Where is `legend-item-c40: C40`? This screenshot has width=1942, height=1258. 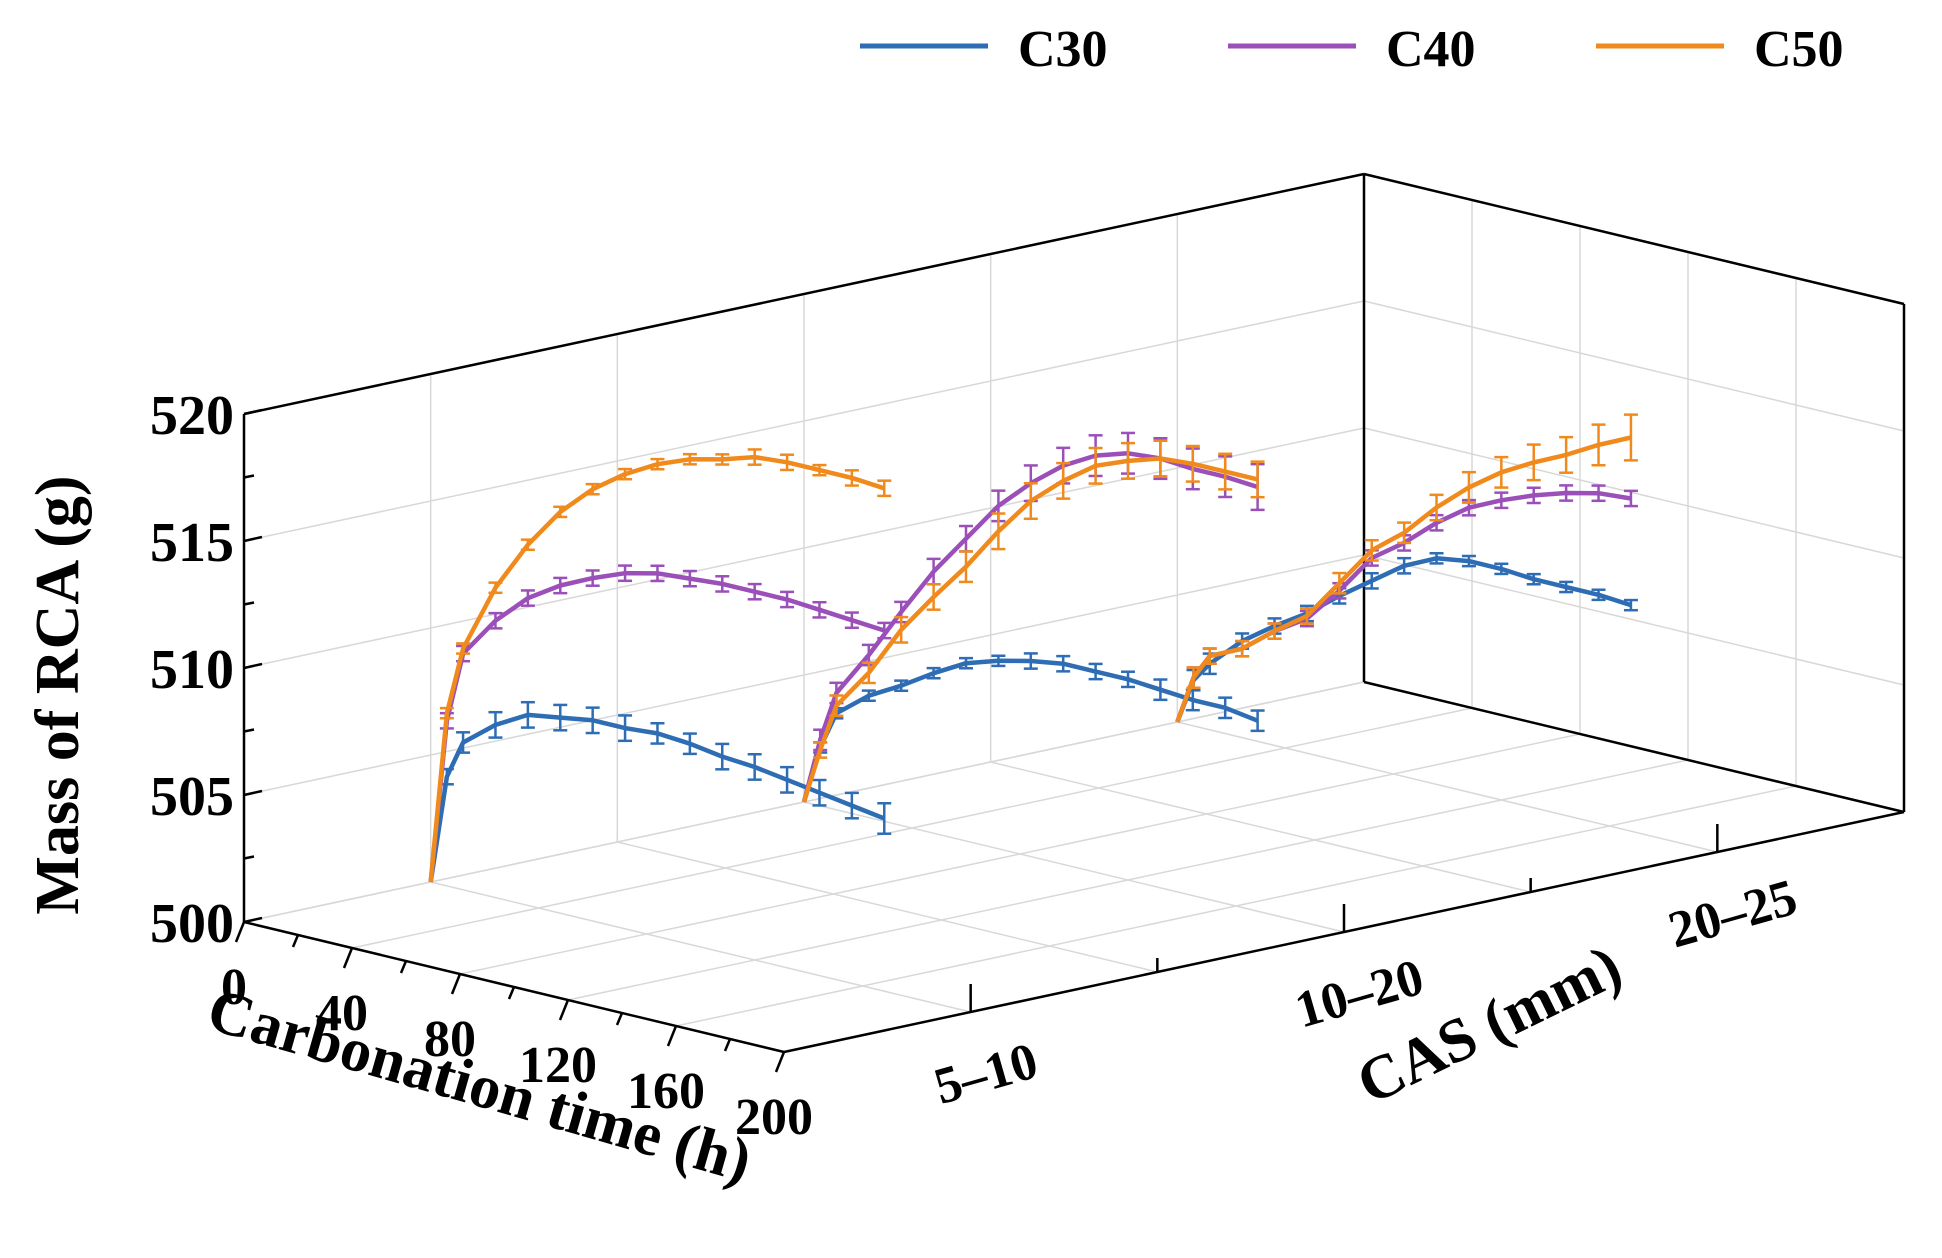
legend-item-c40: C40 is located at coordinates (1352, 49).